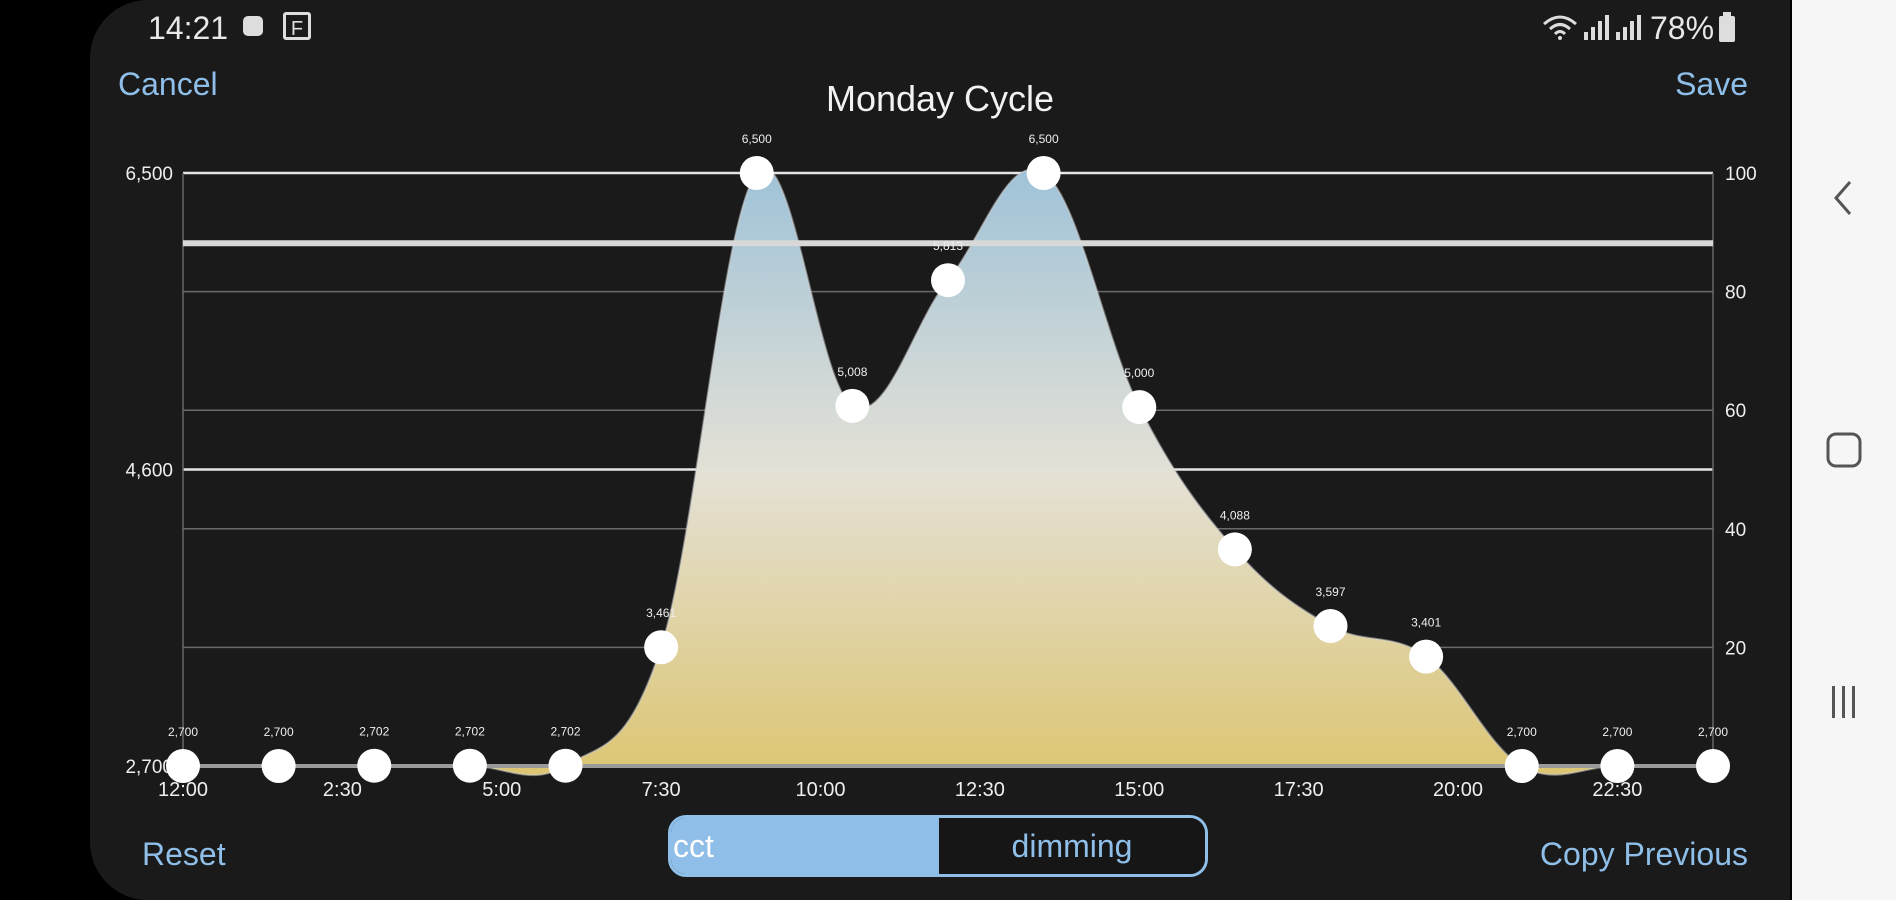  I want to click on data-label: 4,088, so click(1235, 515).